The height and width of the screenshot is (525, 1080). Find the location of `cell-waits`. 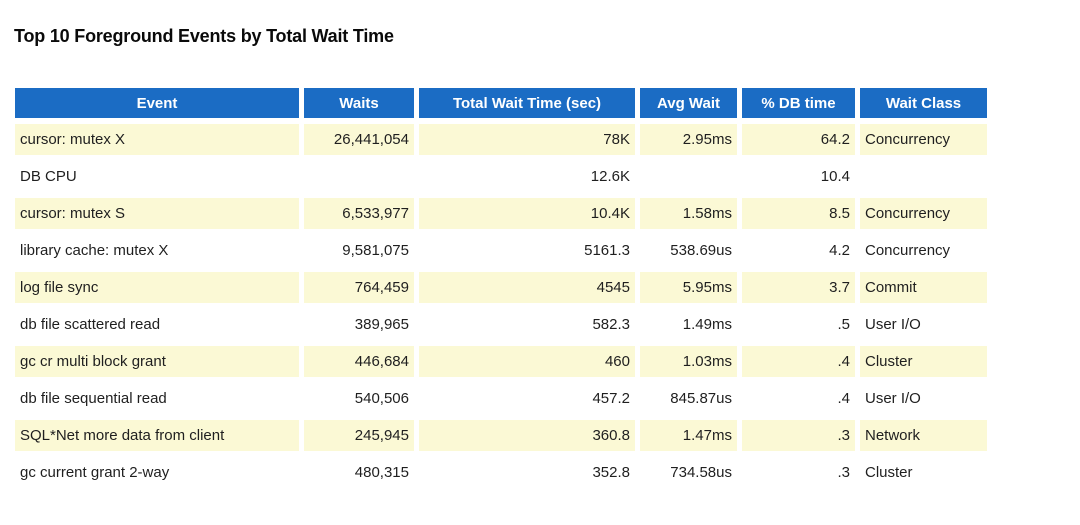

cell-waits is located at coordinates (359, 176).